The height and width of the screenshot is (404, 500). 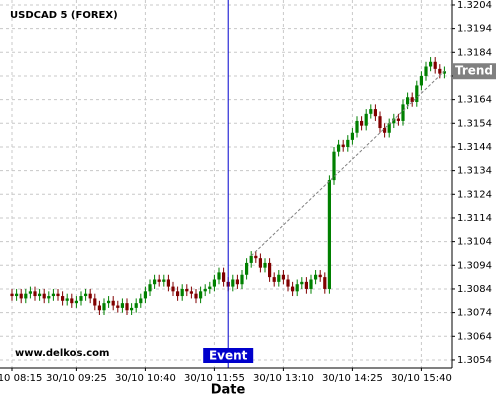 What do you see at coordinates (228, 355) in the screenshot?
I see `event-label-box` at bounding box center [228, 355].